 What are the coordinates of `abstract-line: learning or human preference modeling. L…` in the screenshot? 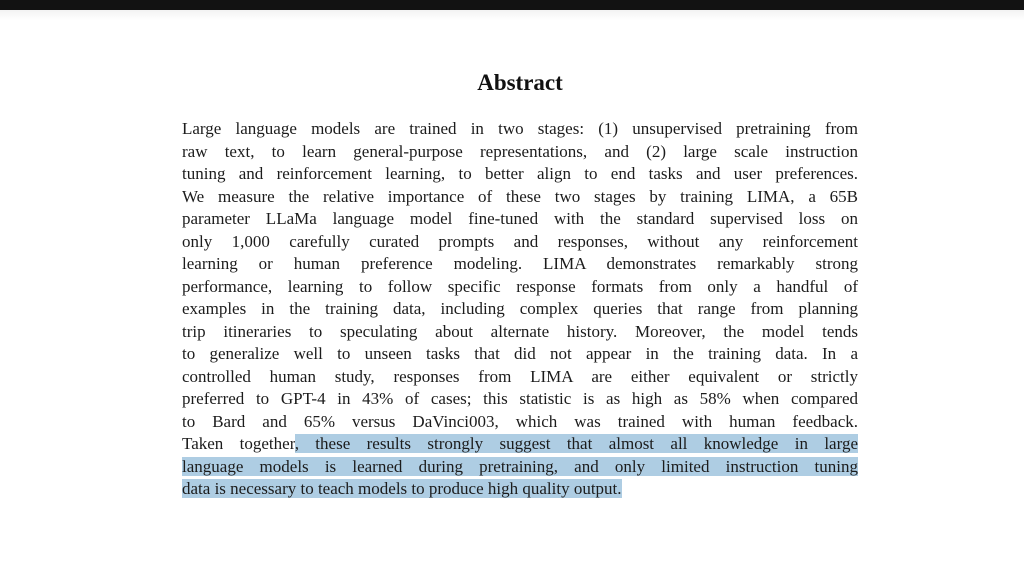 It's located at (520, 264).